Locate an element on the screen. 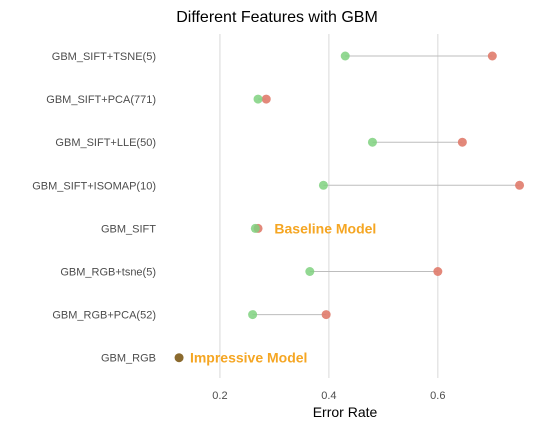  x-tick-label: 0.6 is located at coordinates (437, 396).